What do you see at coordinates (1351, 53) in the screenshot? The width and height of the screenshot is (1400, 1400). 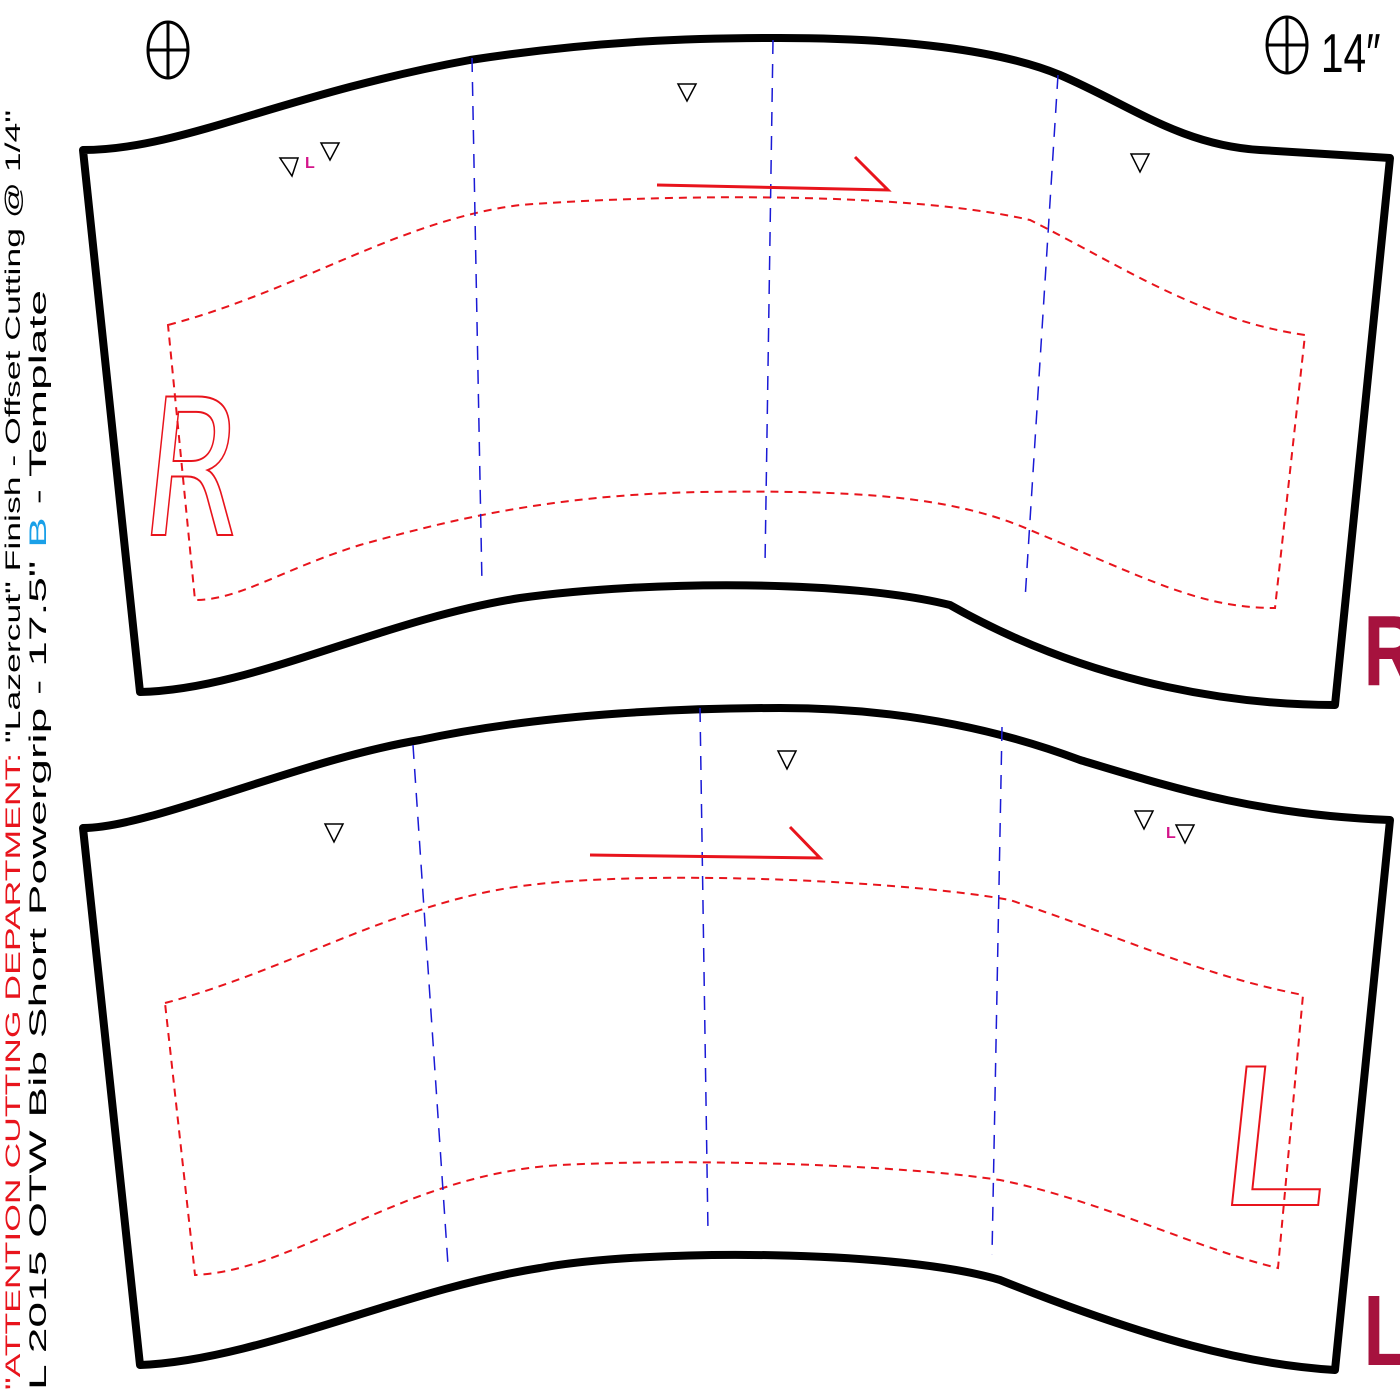 I see `size-mark: 14″` at bounding box center [1351, 53].